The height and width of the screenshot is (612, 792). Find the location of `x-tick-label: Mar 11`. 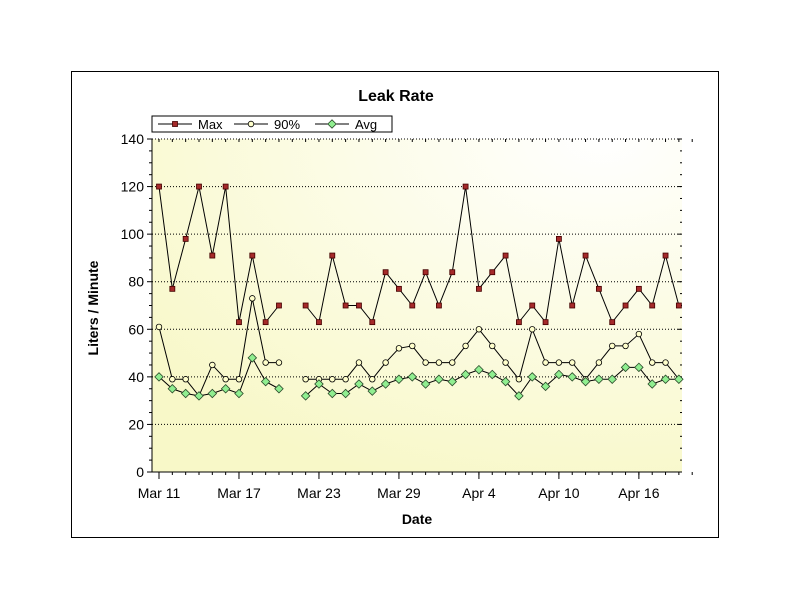

x-tick-label: Mar 11 is located at coordinates (159, 493).